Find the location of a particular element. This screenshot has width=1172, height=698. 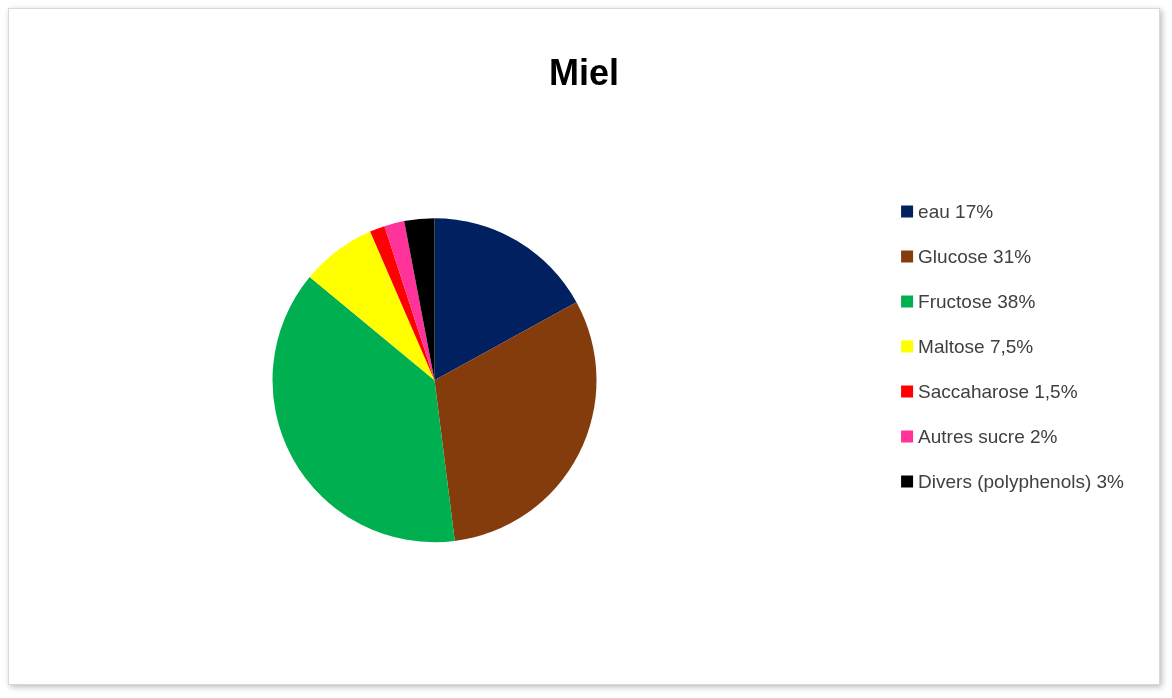

legend-label: eau 17% is located at coordinates (956, 211).